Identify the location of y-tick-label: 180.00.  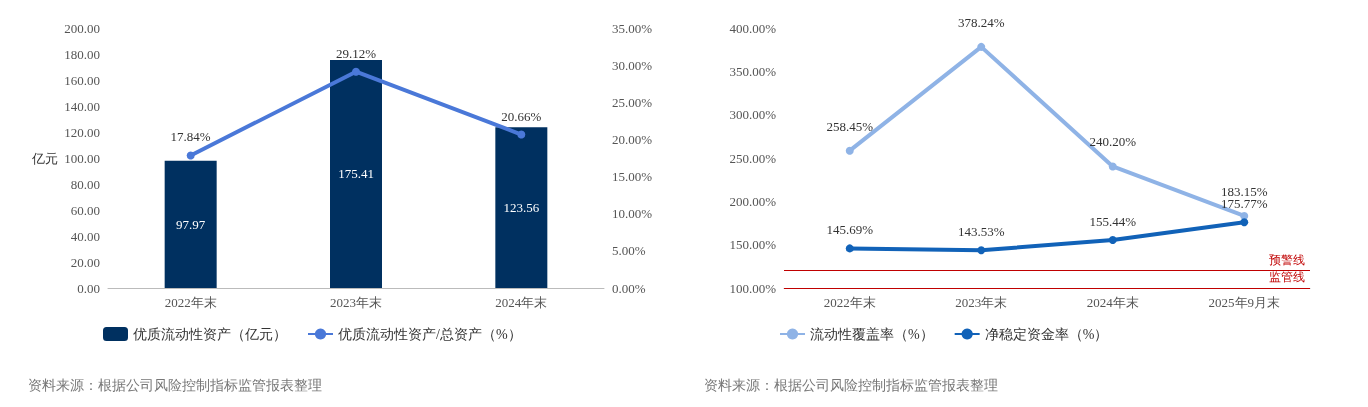
(82, 54).